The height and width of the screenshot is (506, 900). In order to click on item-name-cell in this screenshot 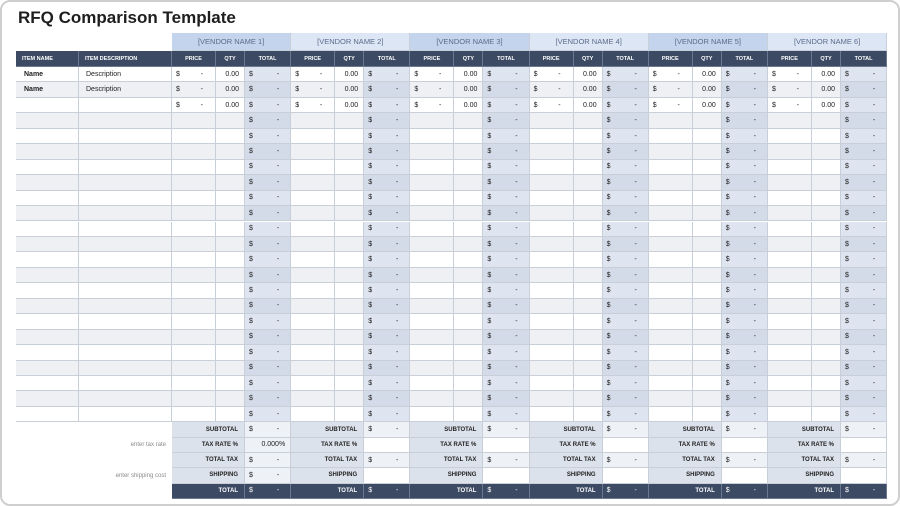, I will do `click(47, 260)`.